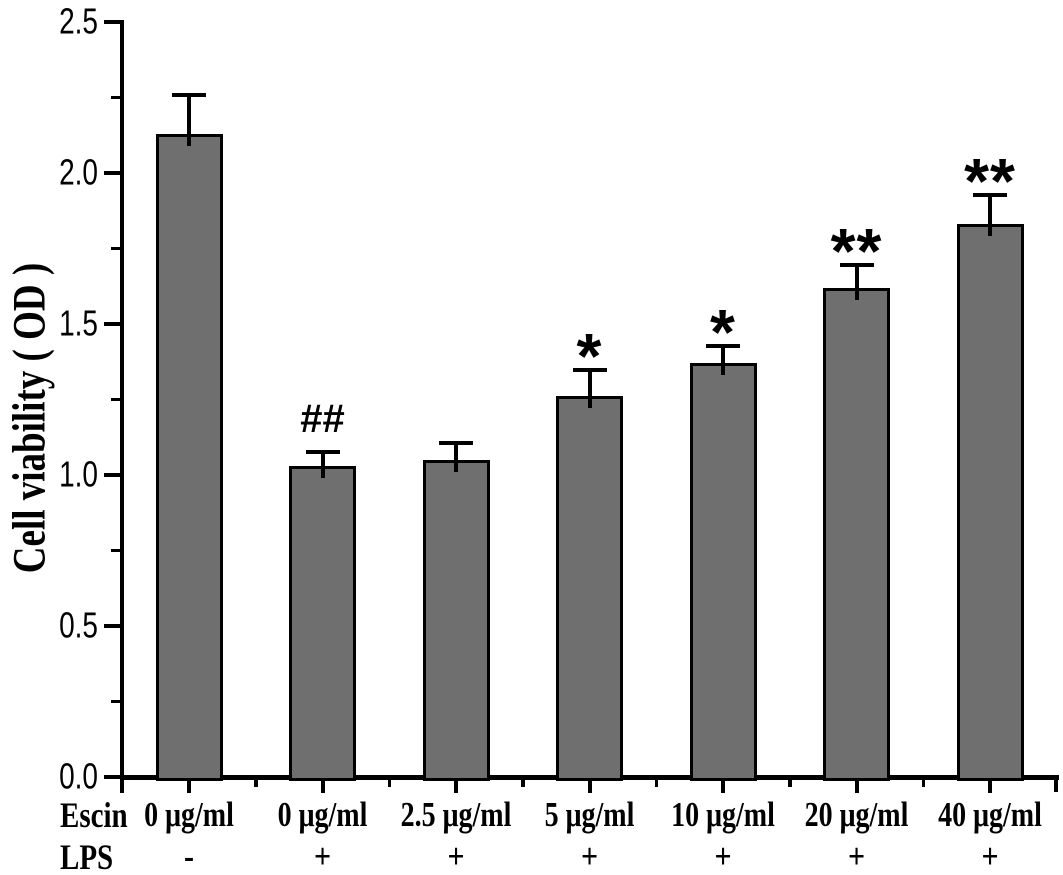 The width and height of the screenshot is (1063, 875). Describe the element at coordinates (322, 418) in the screenshot. I see `significance-annotation: ##` at that location.